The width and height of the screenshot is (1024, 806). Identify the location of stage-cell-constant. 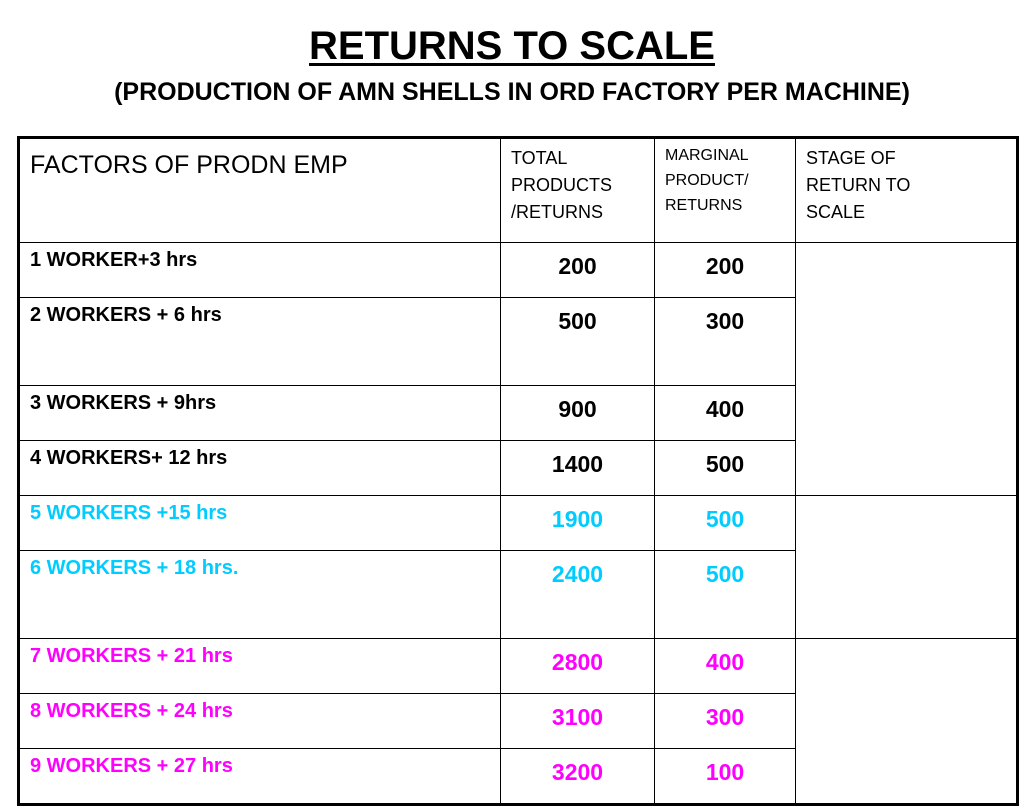
(906, 567).